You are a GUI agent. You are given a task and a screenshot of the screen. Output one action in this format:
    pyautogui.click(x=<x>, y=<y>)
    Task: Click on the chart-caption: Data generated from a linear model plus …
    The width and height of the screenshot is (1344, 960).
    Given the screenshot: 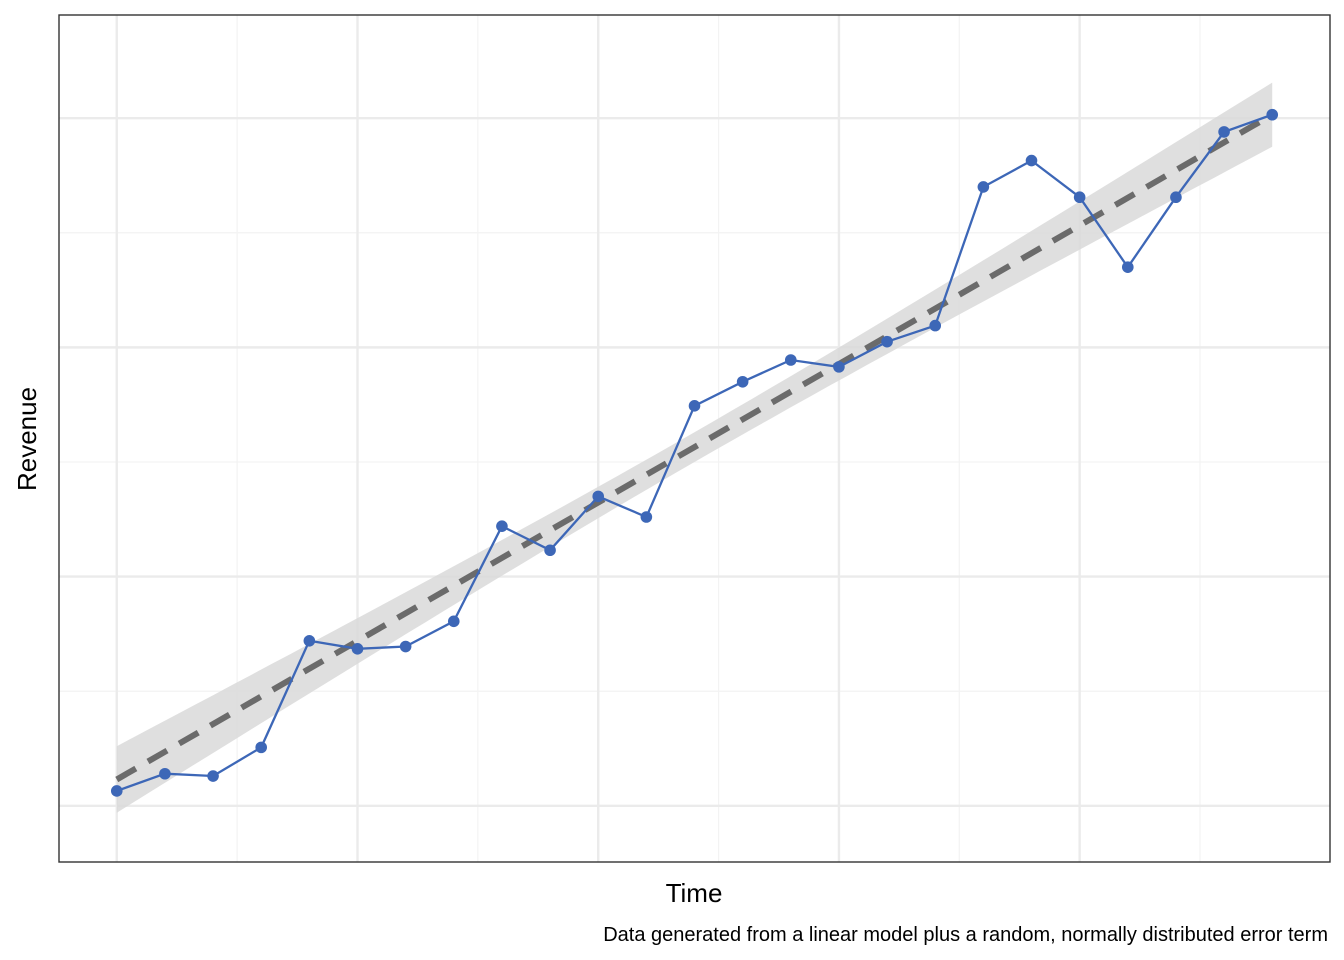 What is the action you would take?
    pyautogui.click(x=965, y=935)
    